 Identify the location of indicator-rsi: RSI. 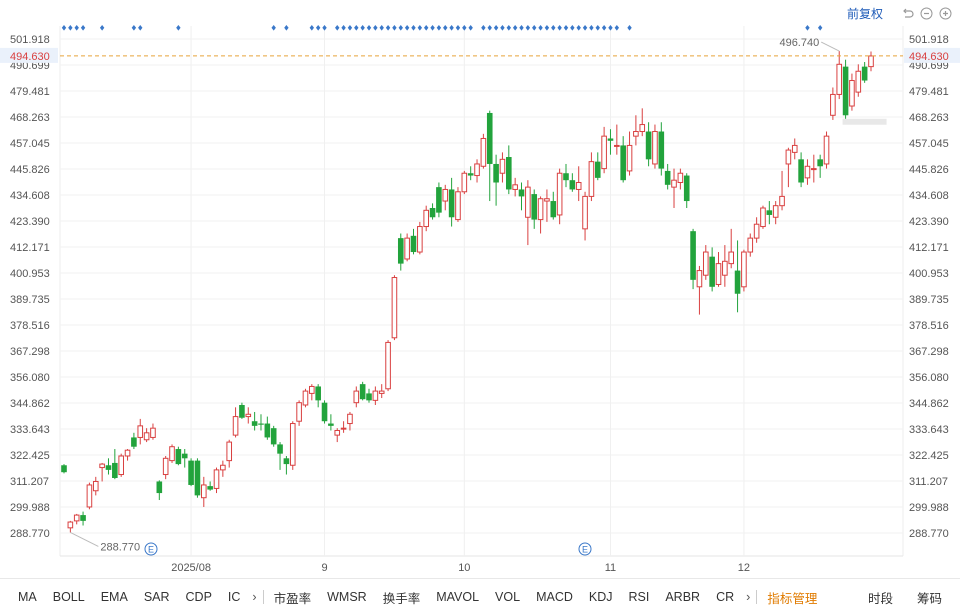
(639, 597).